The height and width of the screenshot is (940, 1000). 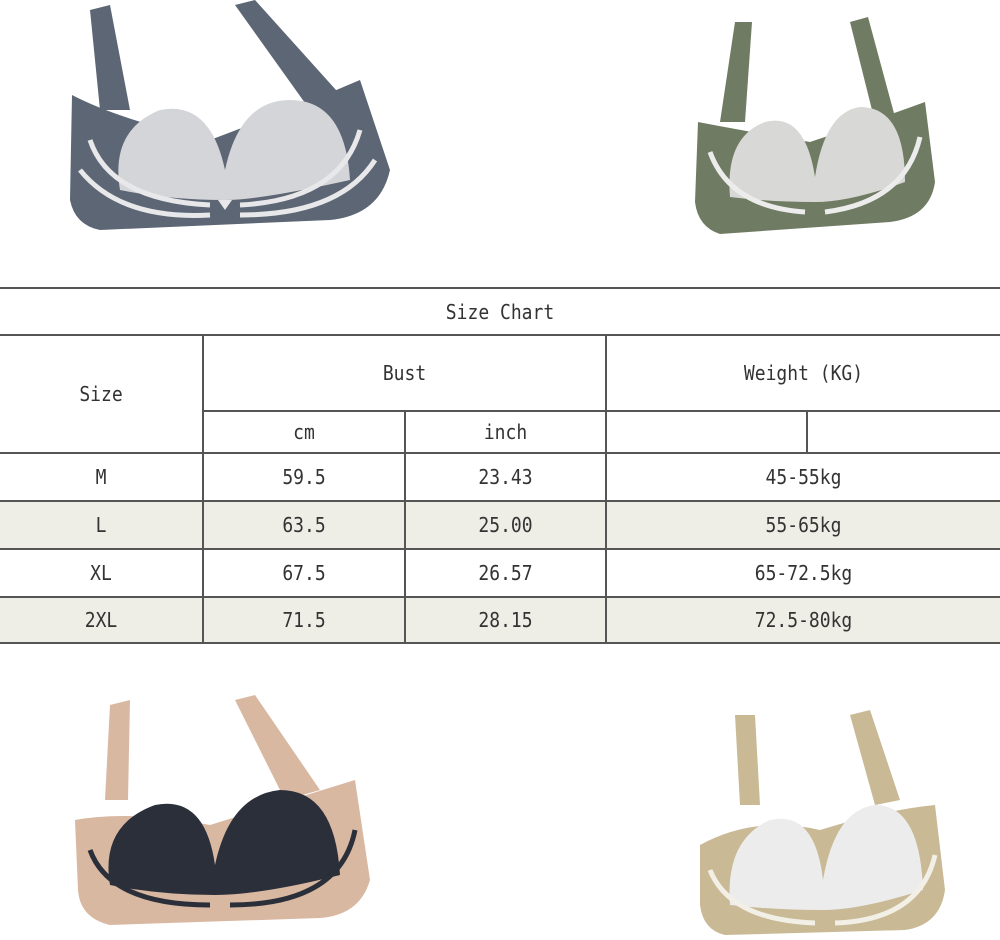 I want to click on cell-cm: 63.5, so click(x=304, y=525).